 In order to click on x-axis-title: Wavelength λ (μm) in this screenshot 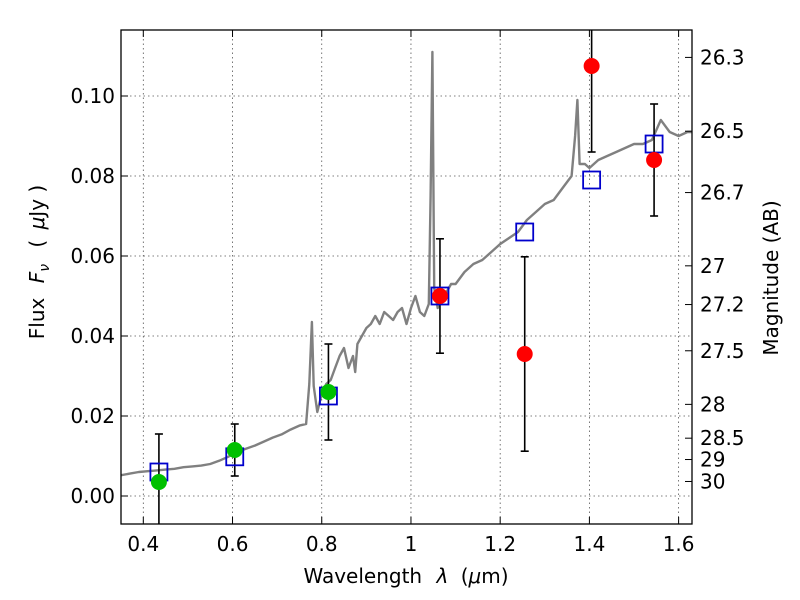, I will do `click(405, 576)`.